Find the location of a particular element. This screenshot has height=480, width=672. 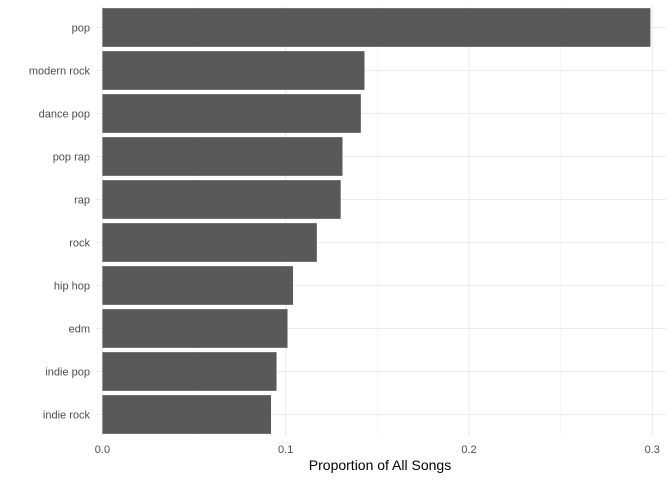

y-tick-label: pop is located at coordinates (81, 29).